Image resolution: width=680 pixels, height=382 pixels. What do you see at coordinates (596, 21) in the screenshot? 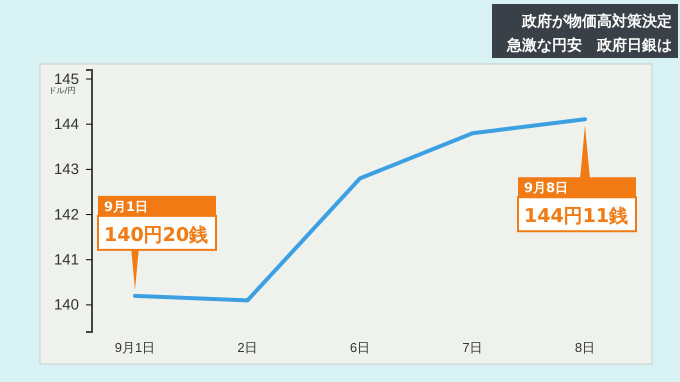
I see `chart-title: 政府が物価高対策決定` at bounding box center [596, 21].